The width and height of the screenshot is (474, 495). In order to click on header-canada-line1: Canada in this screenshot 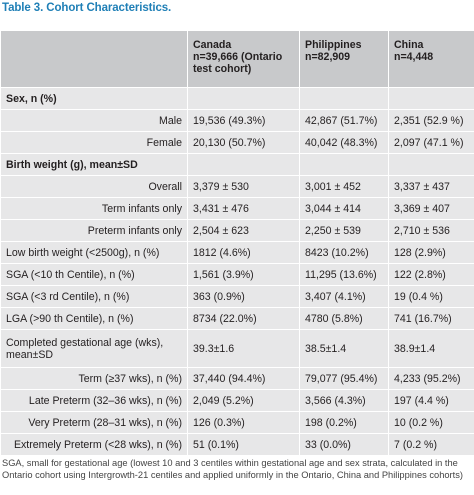, I will do `click(212, 45)`.